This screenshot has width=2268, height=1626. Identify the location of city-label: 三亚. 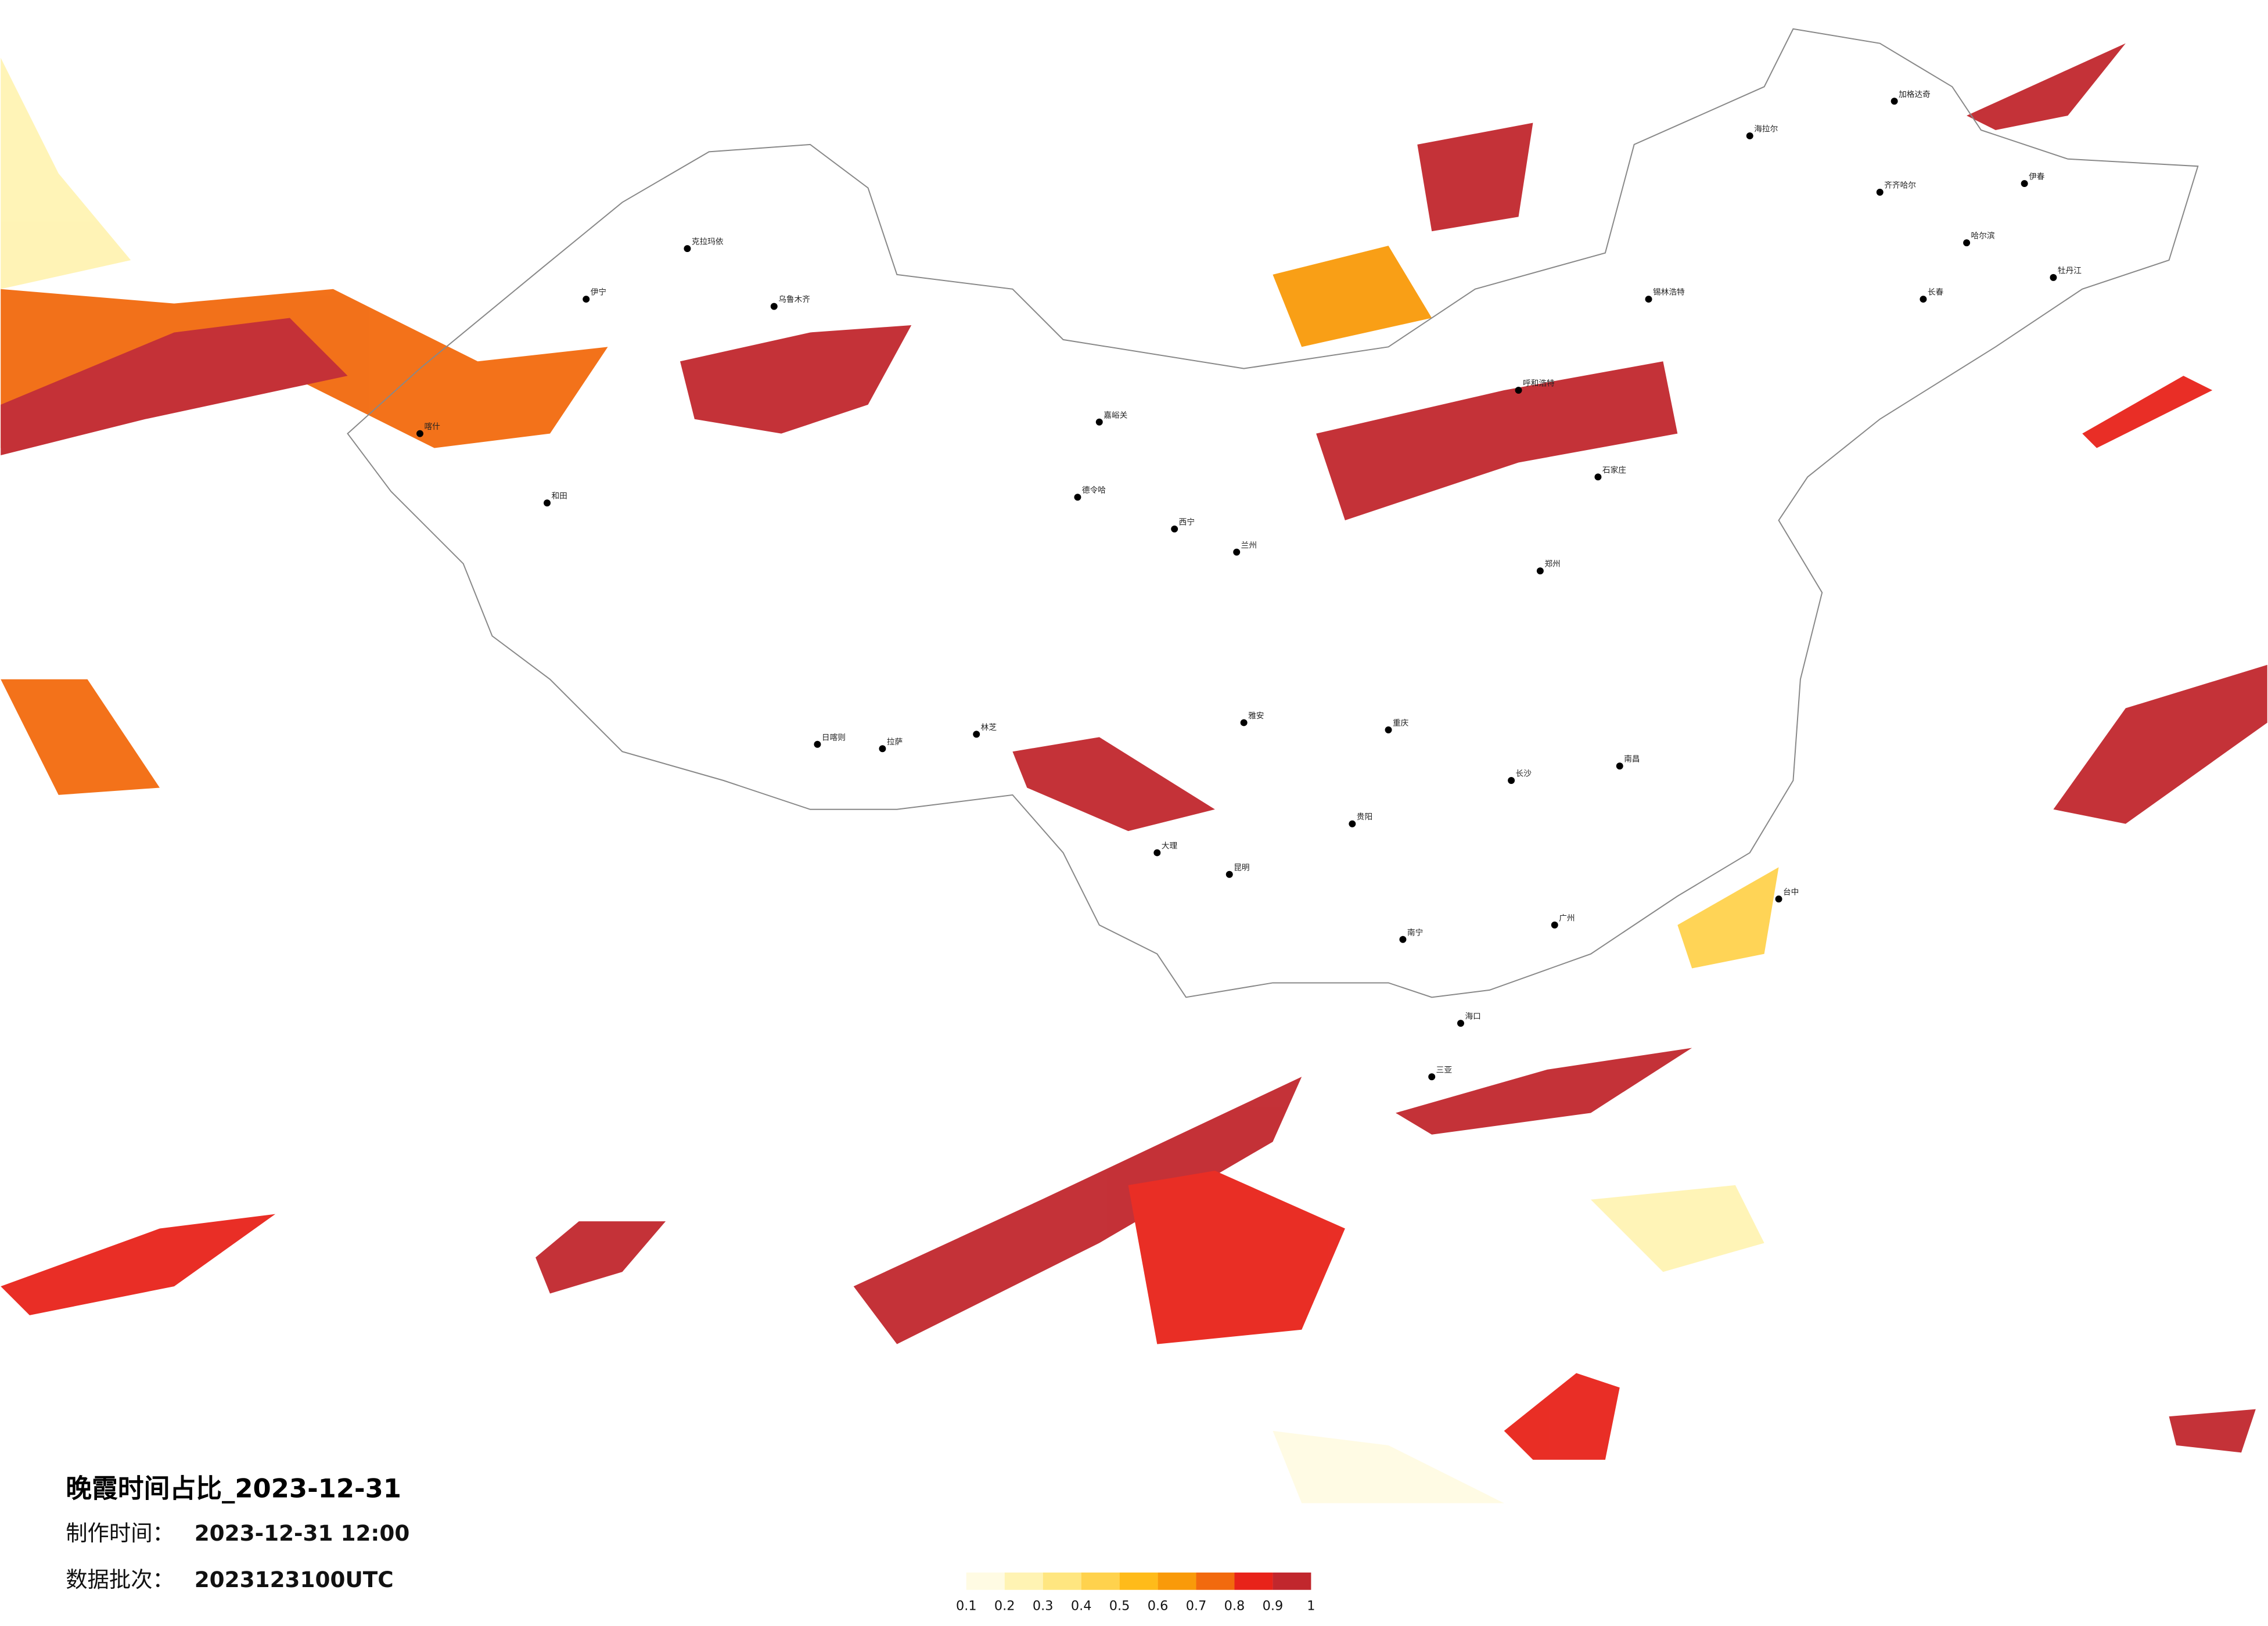
(1444, 1070).